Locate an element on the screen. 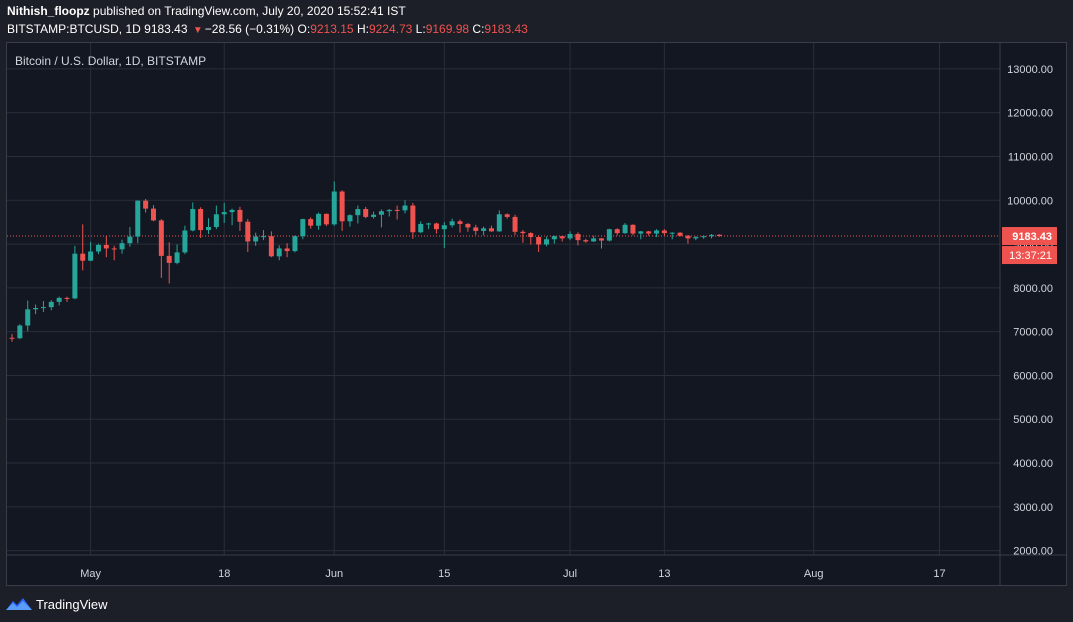 This screenshot has width=1073, height=622. y-tick-label: 11000.00 is located at coordinates (1030, 157).